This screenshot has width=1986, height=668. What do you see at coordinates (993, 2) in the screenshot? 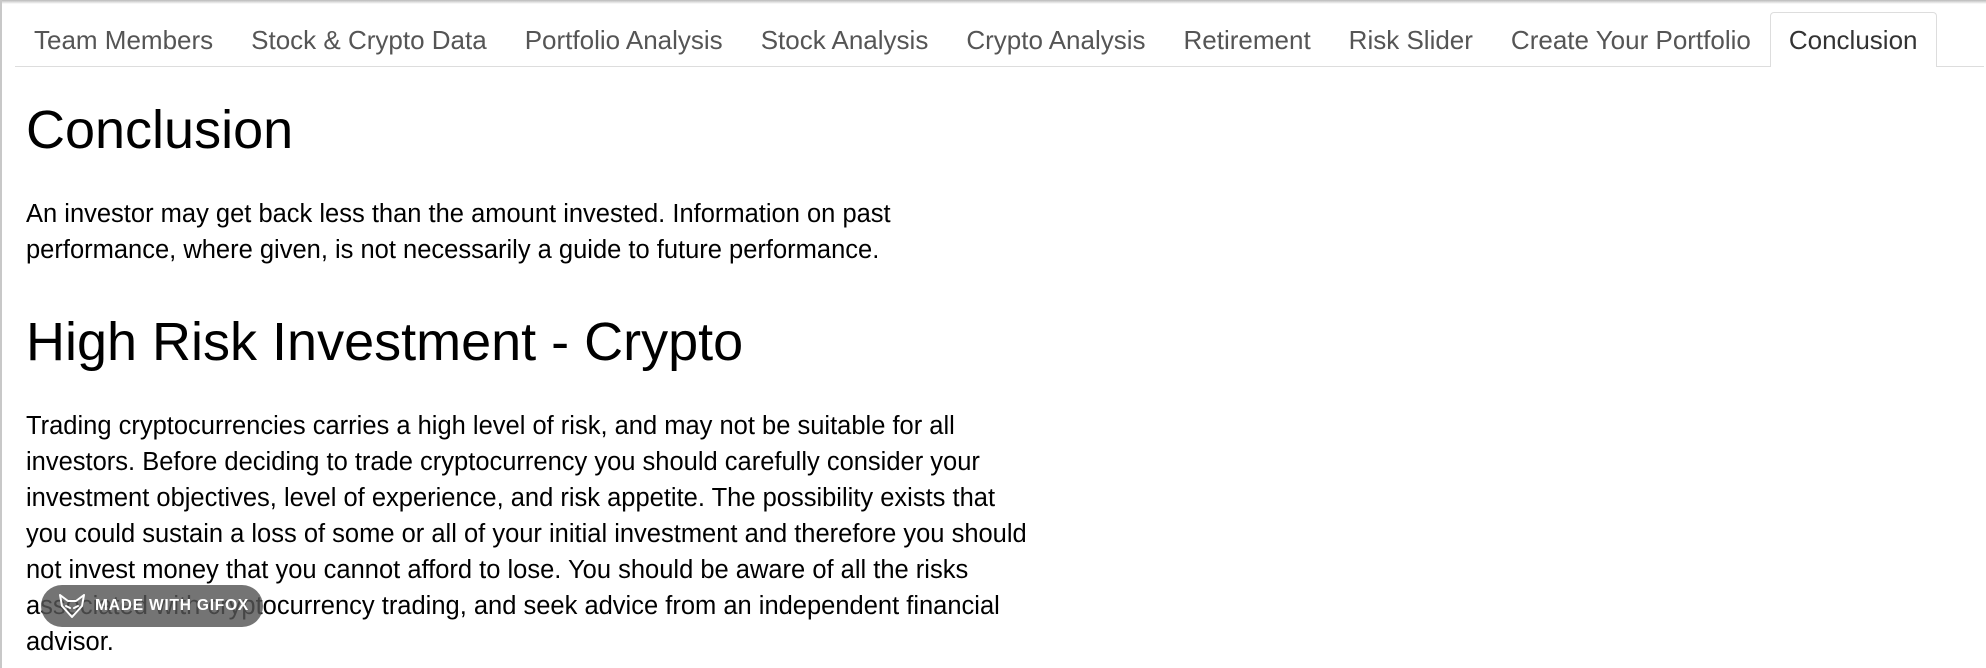
I see `window-top-edge` at bounding box center [993, 2].